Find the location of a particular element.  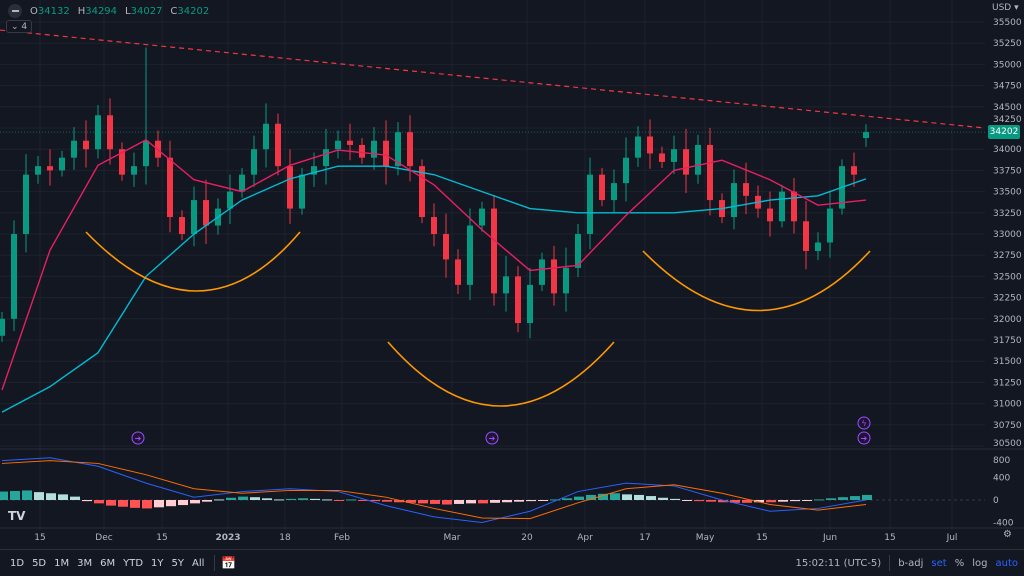

settings-gear-icon: ⚙ is located at coordinates (1007, 534).